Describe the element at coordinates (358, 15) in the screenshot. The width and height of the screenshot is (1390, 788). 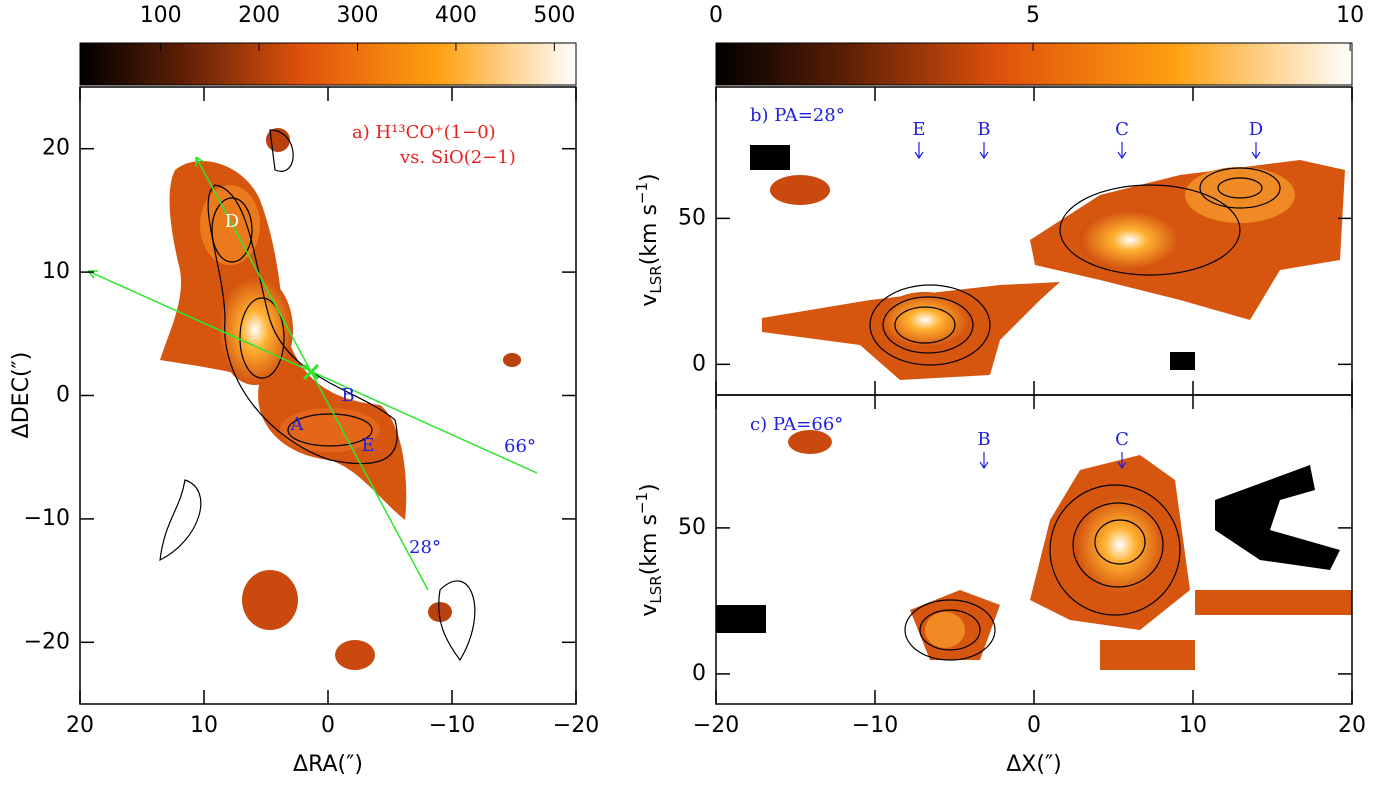
I see `colorbar-tick-label: 300` at that location.